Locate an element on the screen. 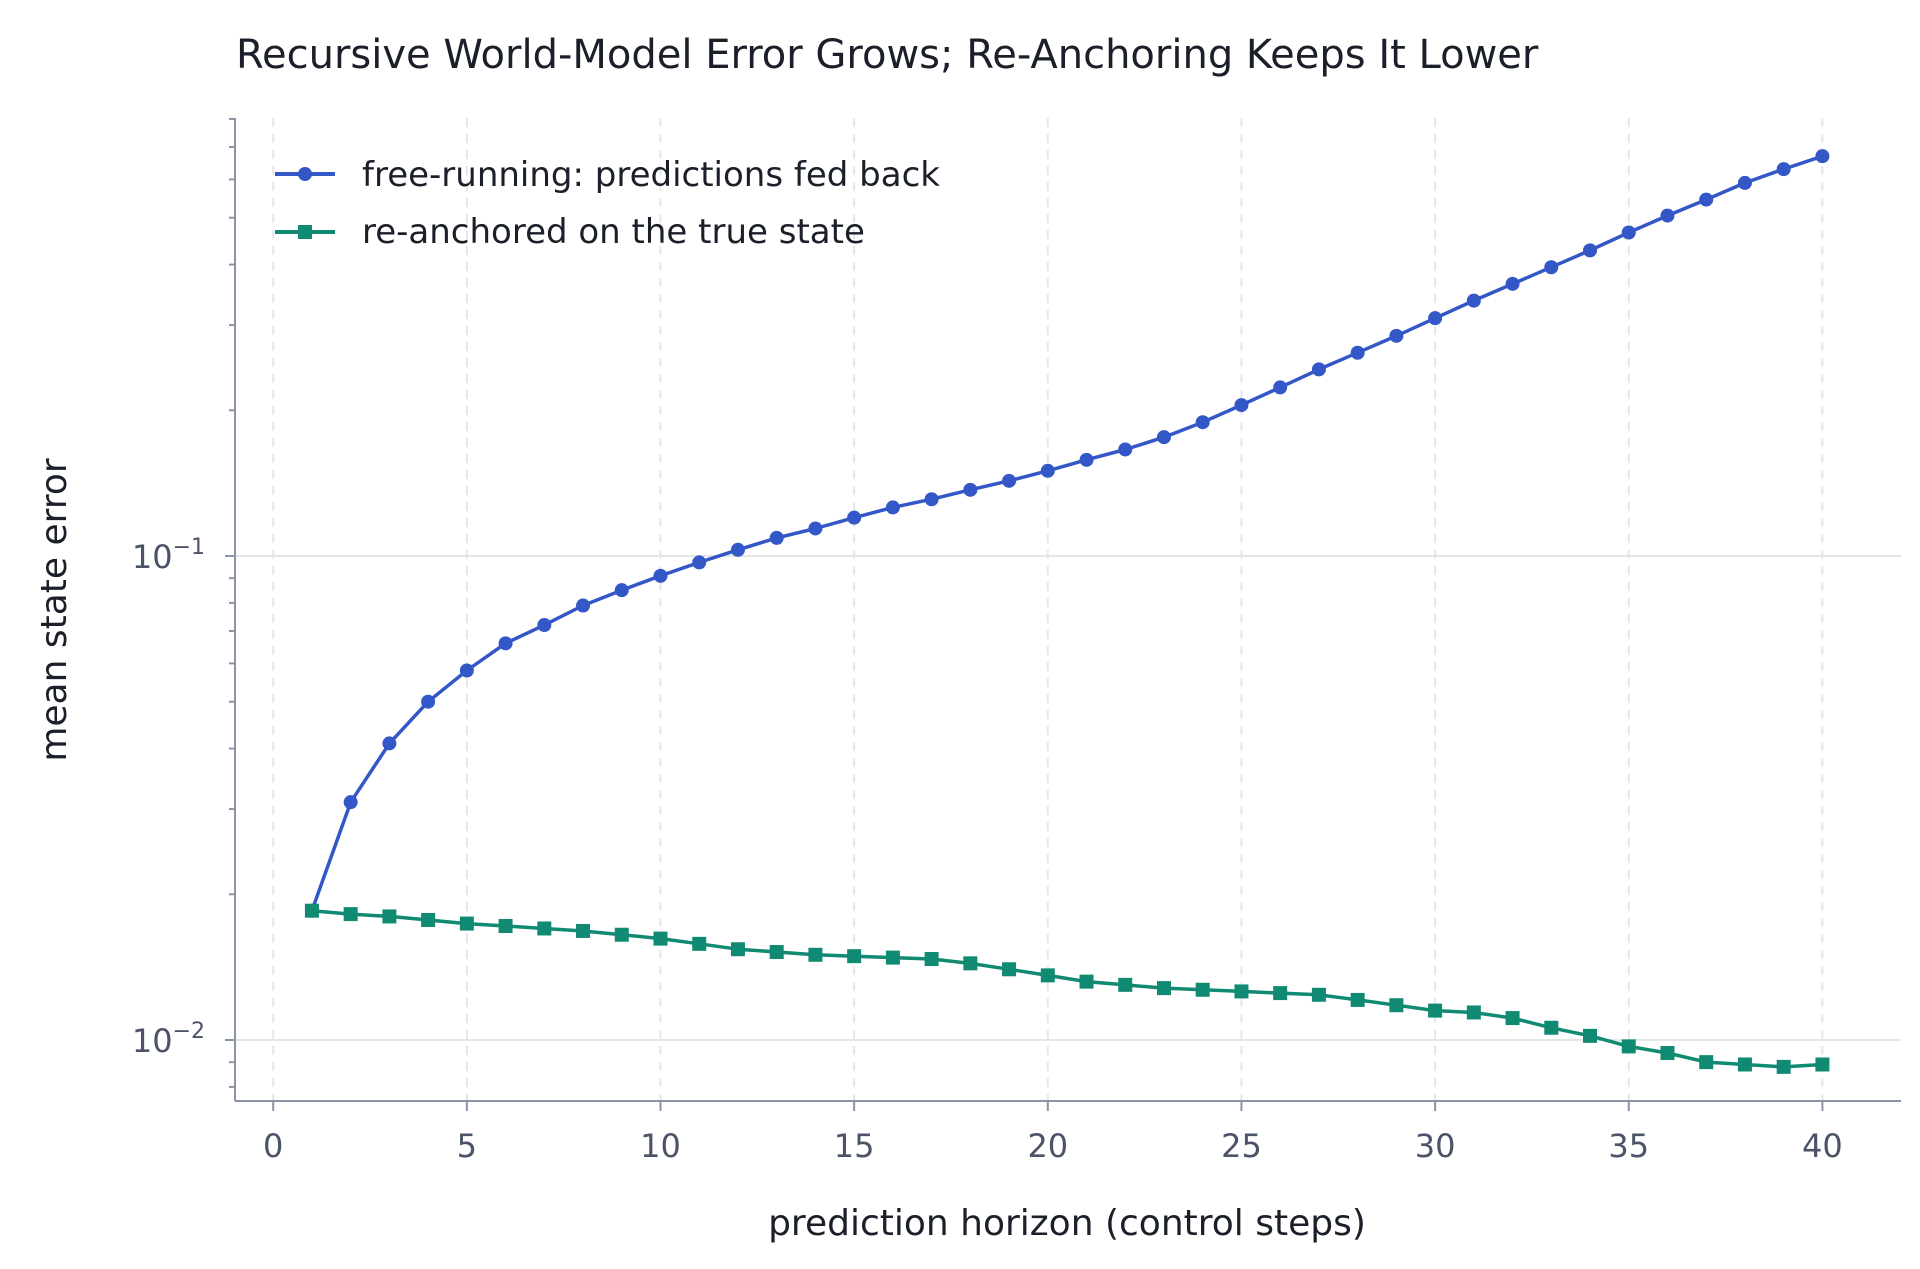 This screenshot has height=1269, width=1920. x-tick-label: 25 is located at coordinates (1241, 1146).